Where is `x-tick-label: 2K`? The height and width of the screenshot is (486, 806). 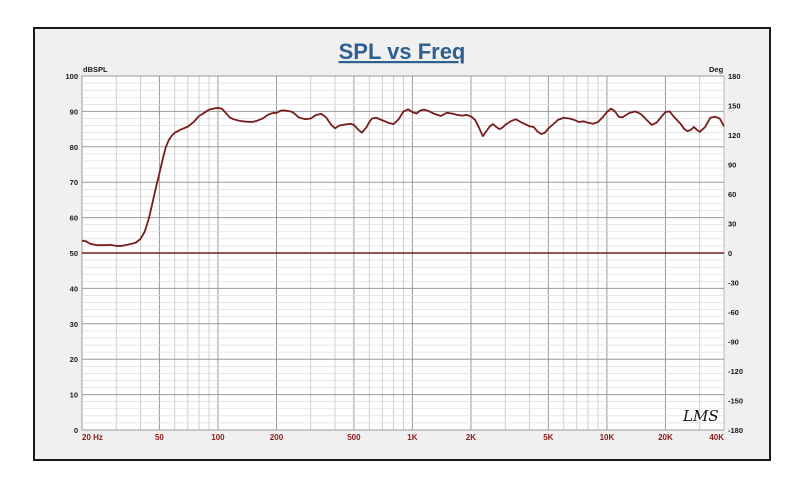 x-tick-label: 2K is located at coordinates (471, 437).